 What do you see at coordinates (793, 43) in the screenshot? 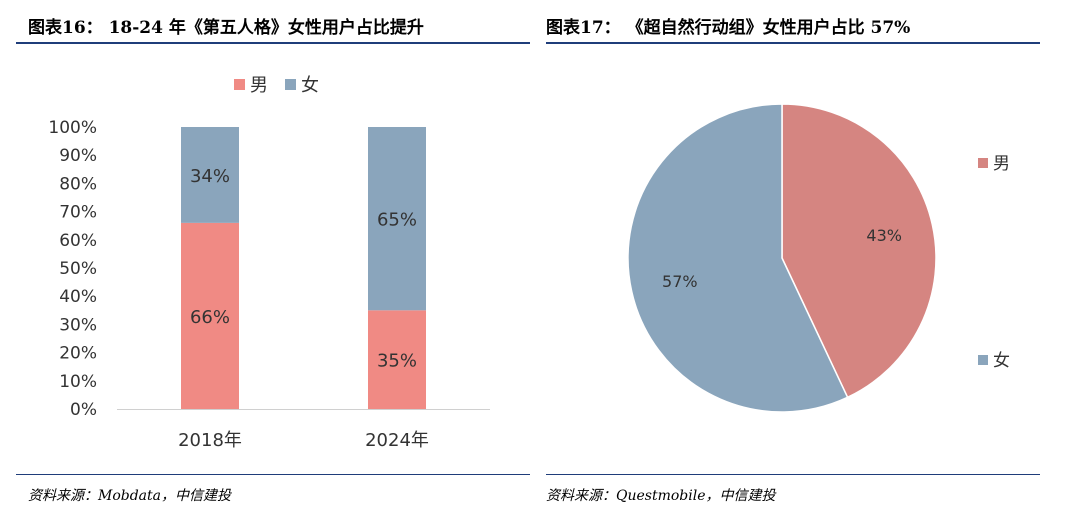
I see `right-title-rule` at bounding box center [793, 43].